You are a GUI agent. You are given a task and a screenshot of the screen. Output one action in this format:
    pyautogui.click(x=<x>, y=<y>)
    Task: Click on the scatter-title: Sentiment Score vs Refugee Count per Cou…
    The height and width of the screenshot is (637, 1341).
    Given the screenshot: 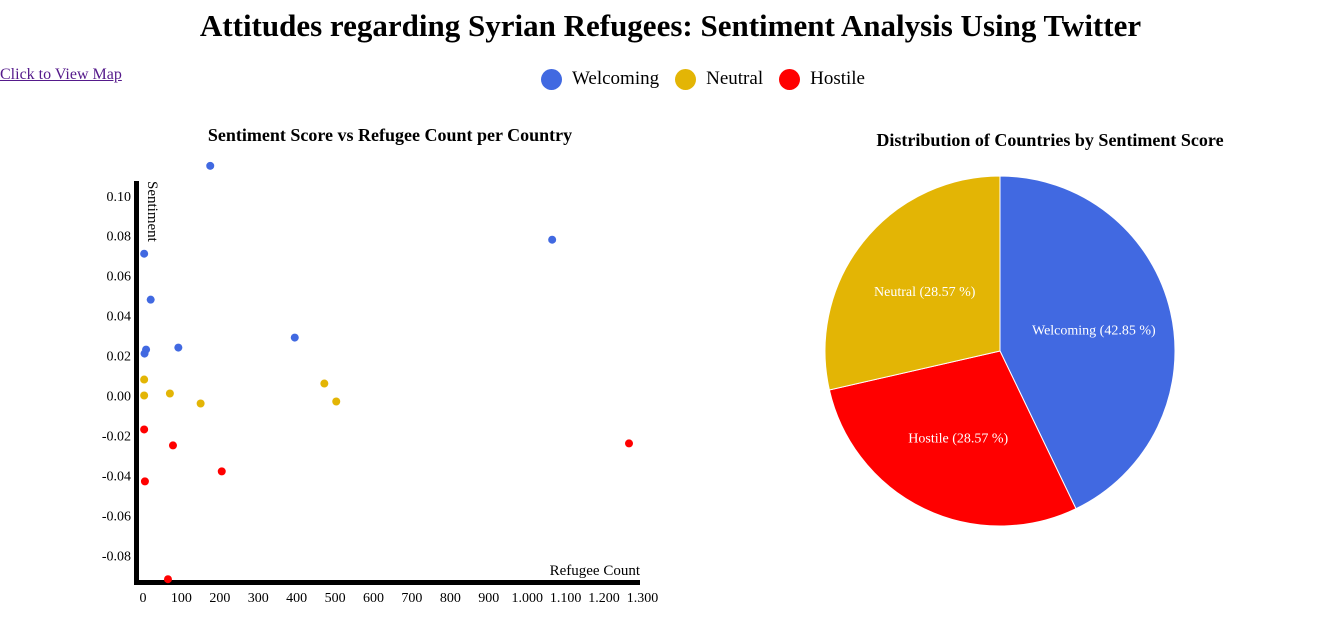 What is the action you would take?
    pyautogui.click(x=390, y=135)
    